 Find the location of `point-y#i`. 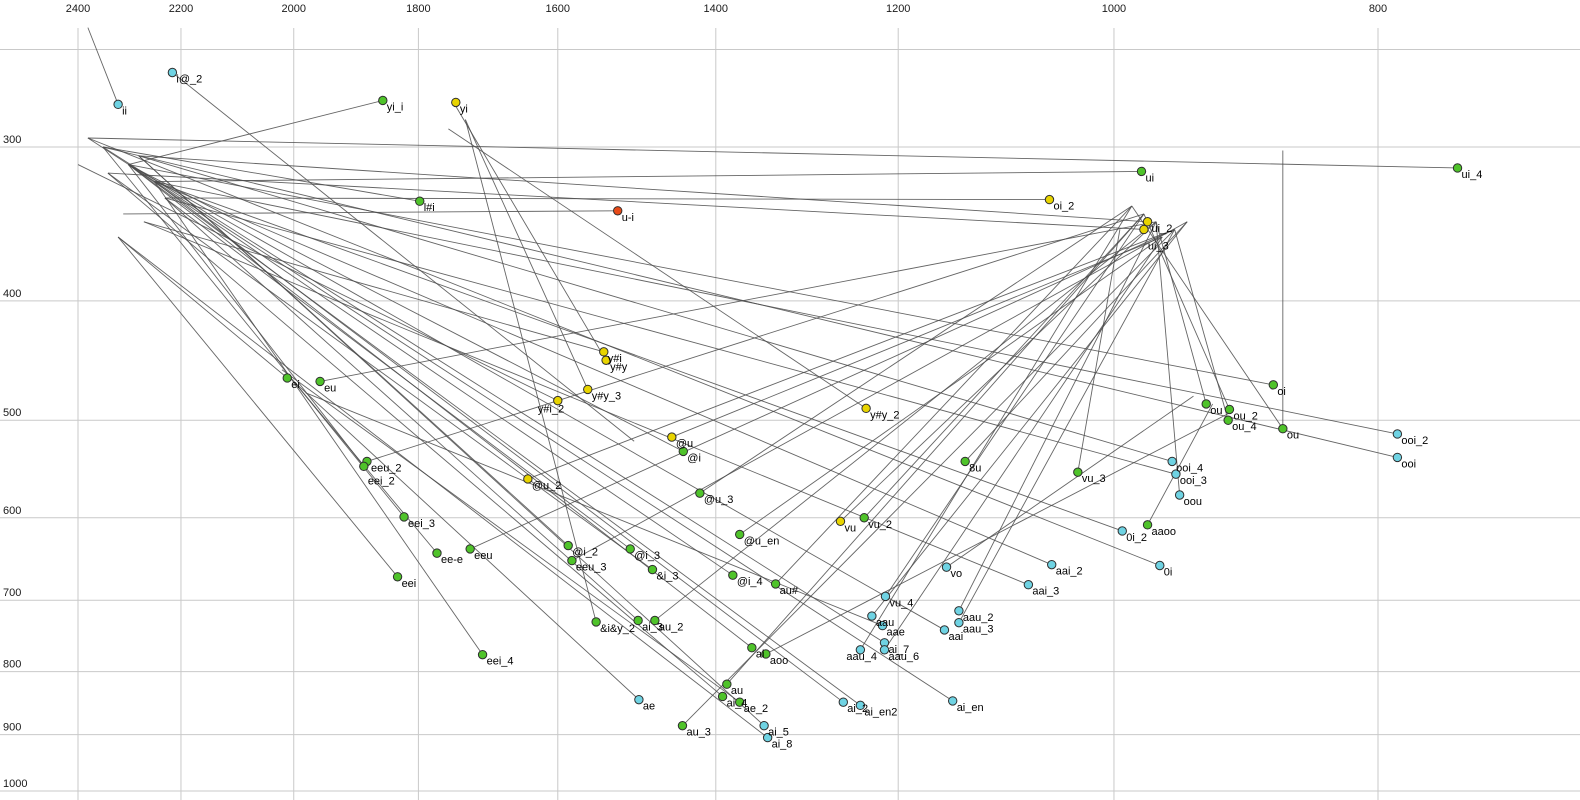

point-y#i is located at coordinates (604, 352).